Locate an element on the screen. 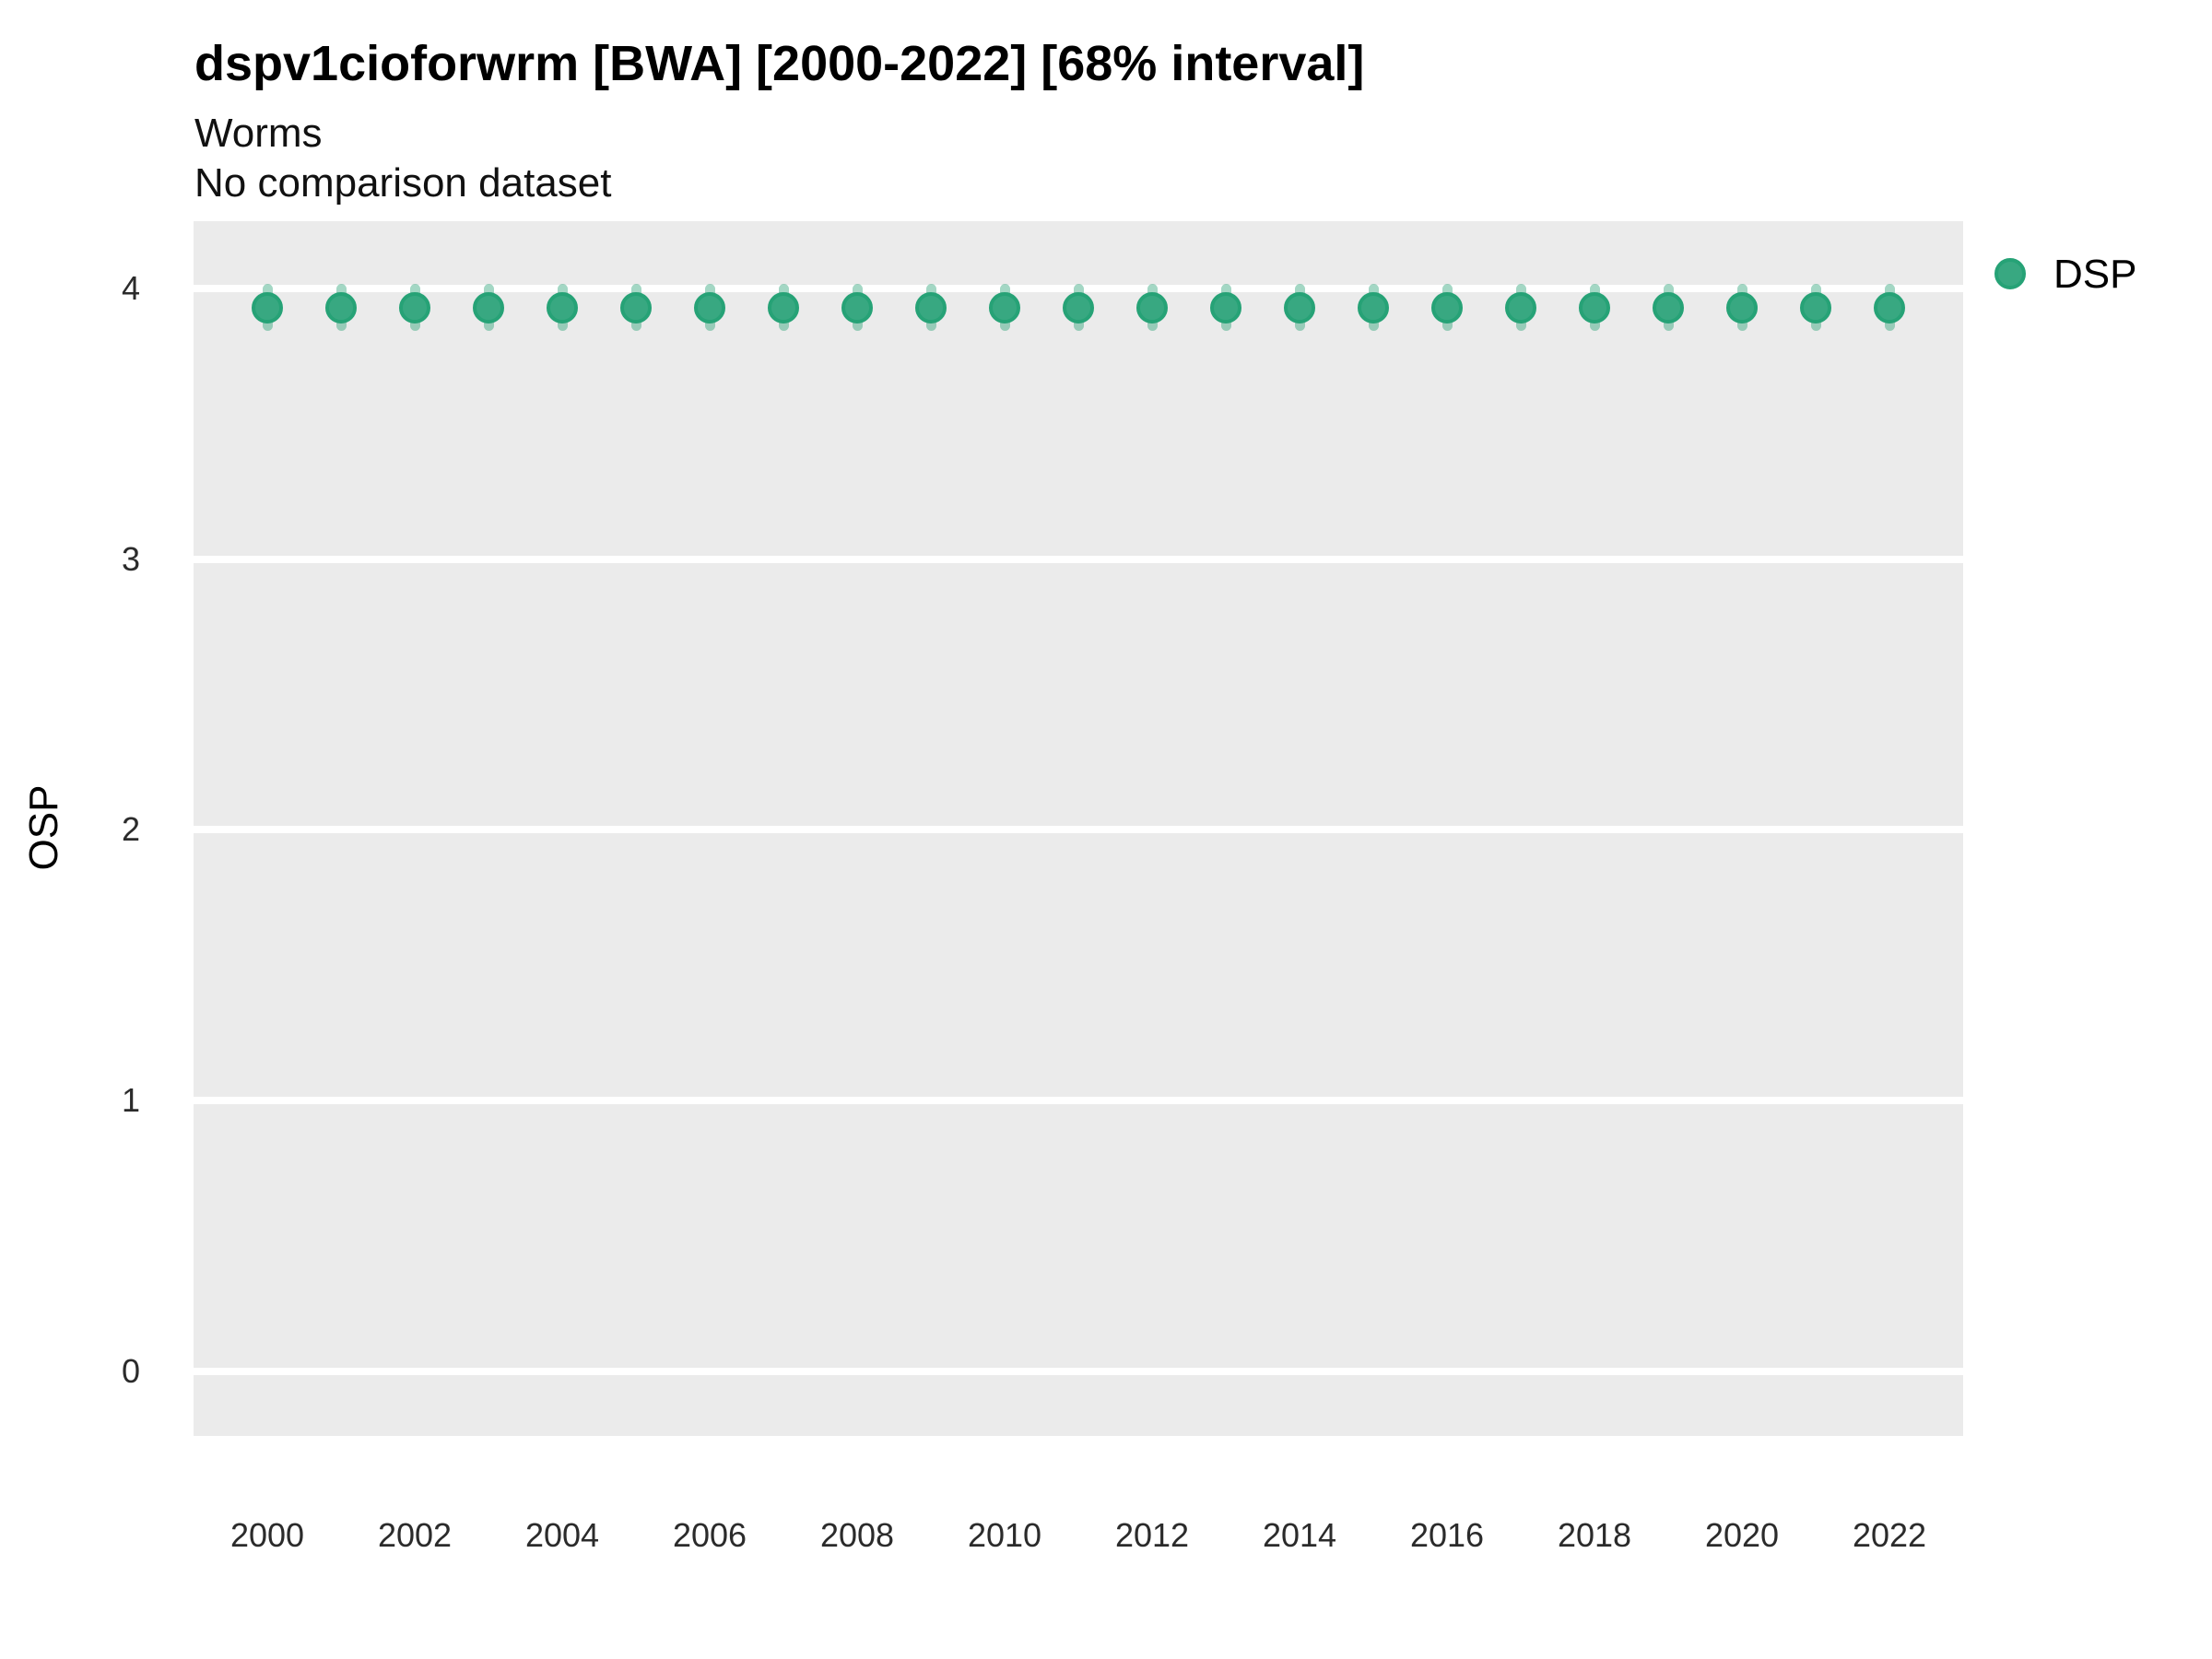 Image resolution: width=2212 pixels, height=1659 pixels. data-point-2021 is located at coordinates (1815, 307).